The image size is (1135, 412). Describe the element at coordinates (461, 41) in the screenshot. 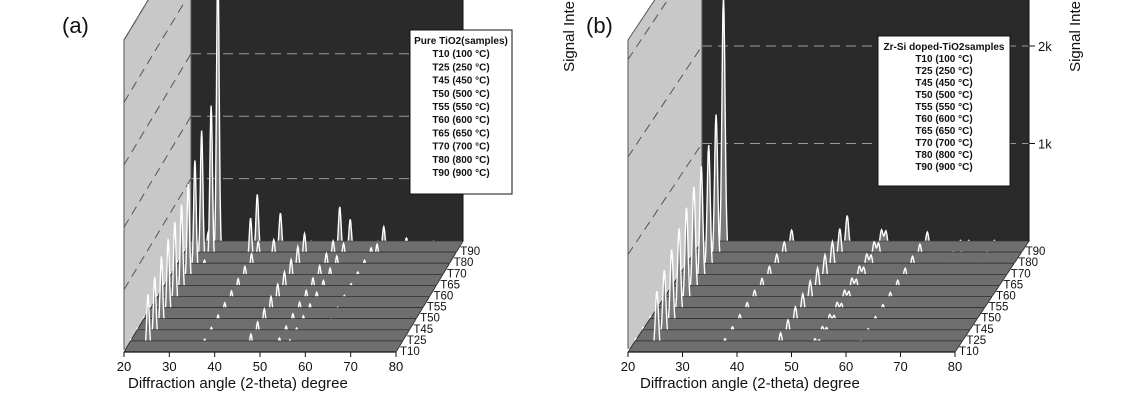

I see `legend-title: Pure TiO2(samples)` at that location.